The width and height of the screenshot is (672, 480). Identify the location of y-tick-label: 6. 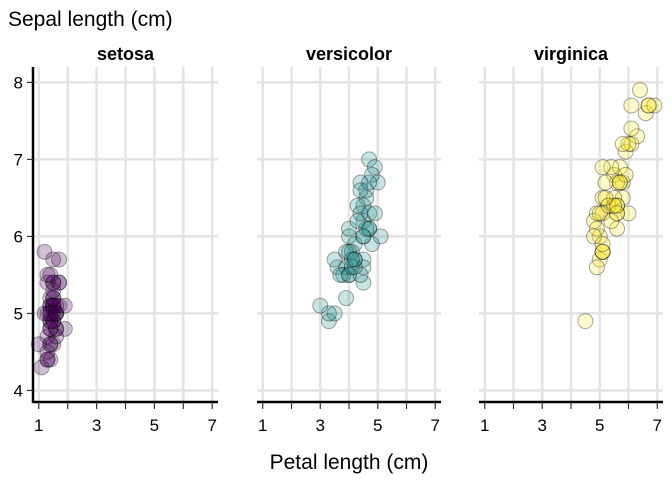
(18, 236).